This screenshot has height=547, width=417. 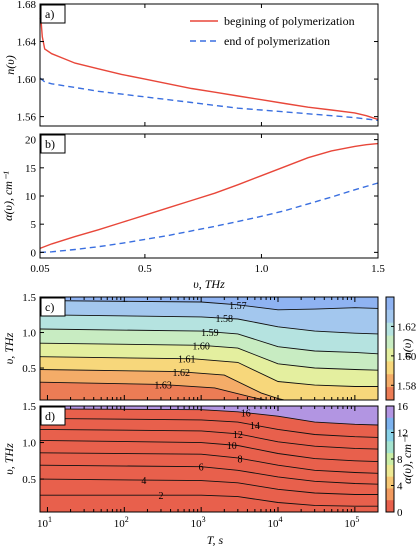 What do you see at coordinates (204, 519) in the screenshot?
I see `x-tick-exponent: 3` at bounding box center [204, 519].